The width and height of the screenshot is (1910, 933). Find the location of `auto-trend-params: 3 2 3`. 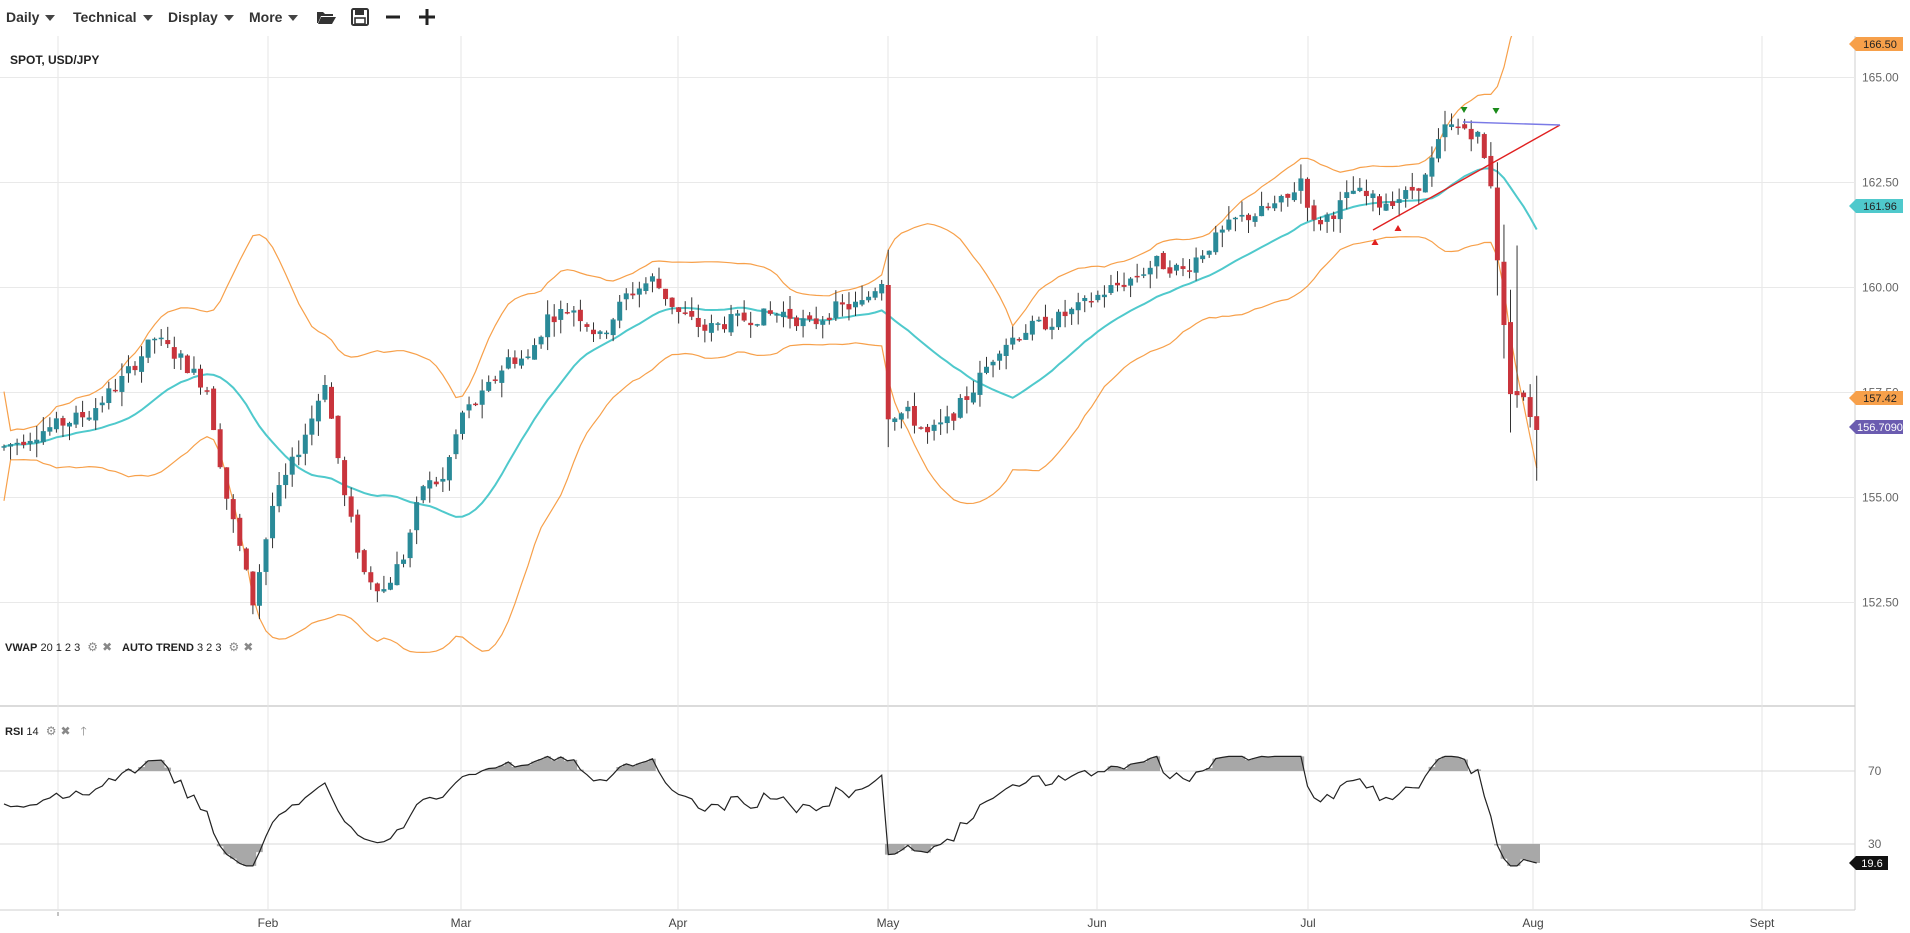

auto-trend-params: 3 2 3 is located at coordinates (209, 648).